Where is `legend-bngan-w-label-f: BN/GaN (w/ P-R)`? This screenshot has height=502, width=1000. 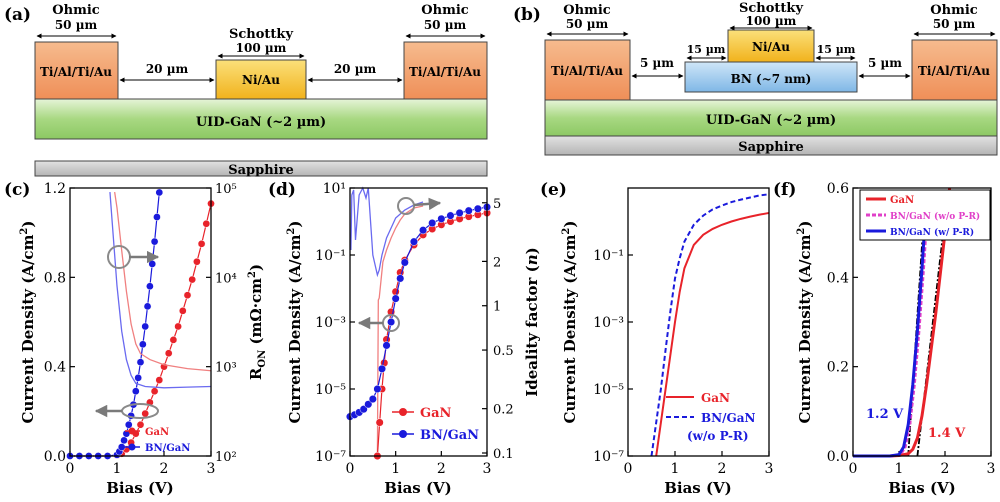
legend-bngan-w-label-f: BN/GaN (w/ P-R) is located at coordinates (932, 232).